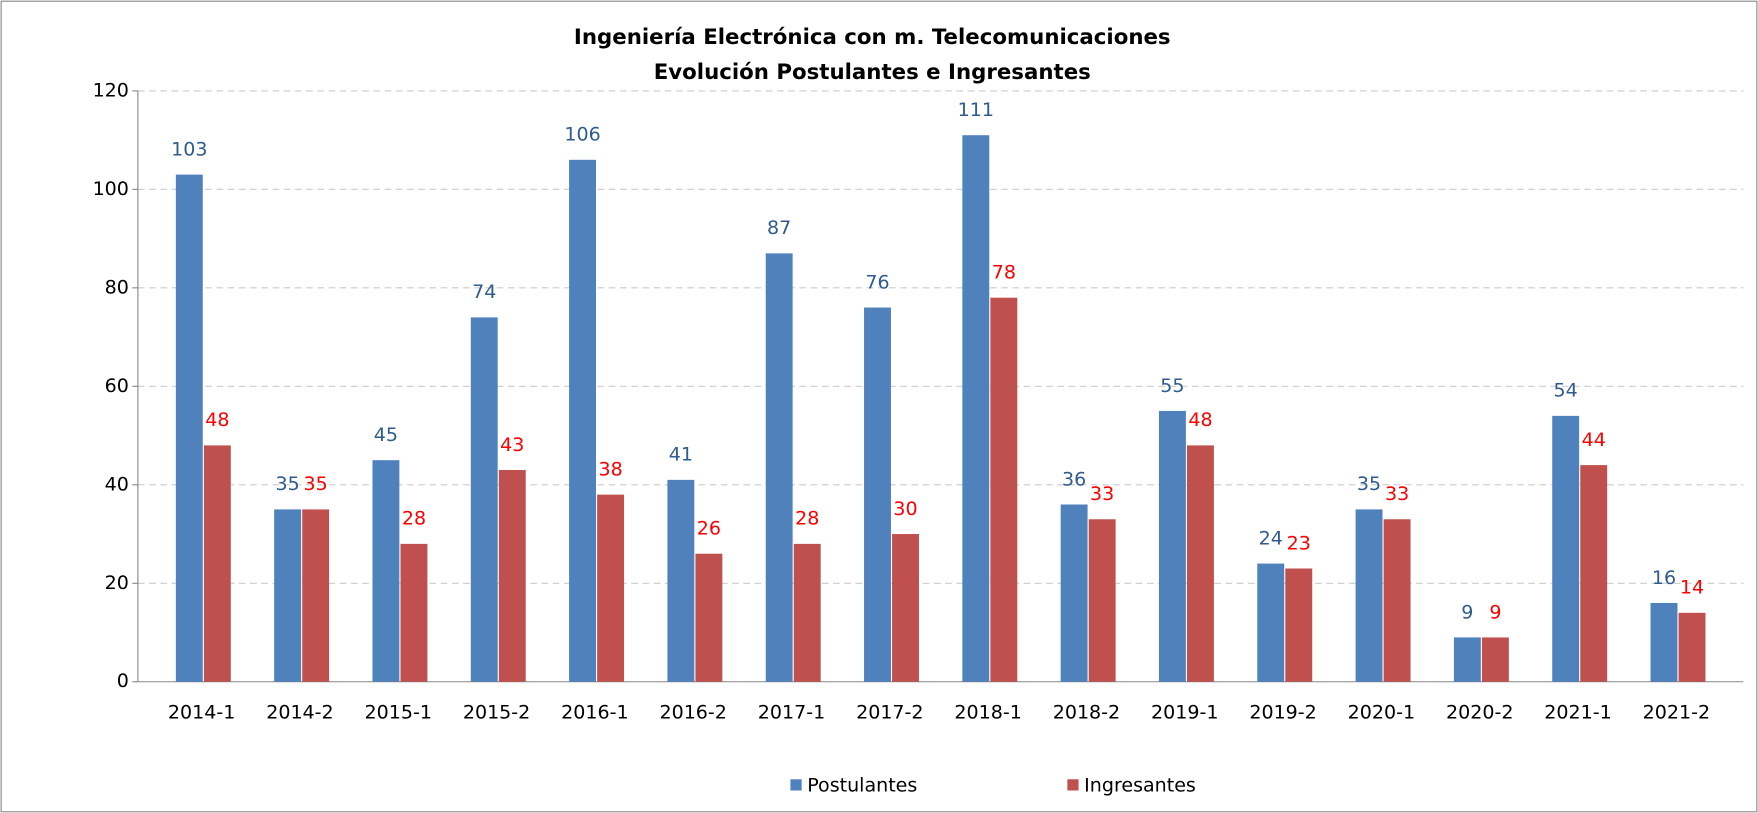 This screenshot has height=813, width=1758. What do you see at coordinates (1184, 713) in the screenshot?
I see `x-tick-label: 2019-1` at bounding box center [1184, 713].